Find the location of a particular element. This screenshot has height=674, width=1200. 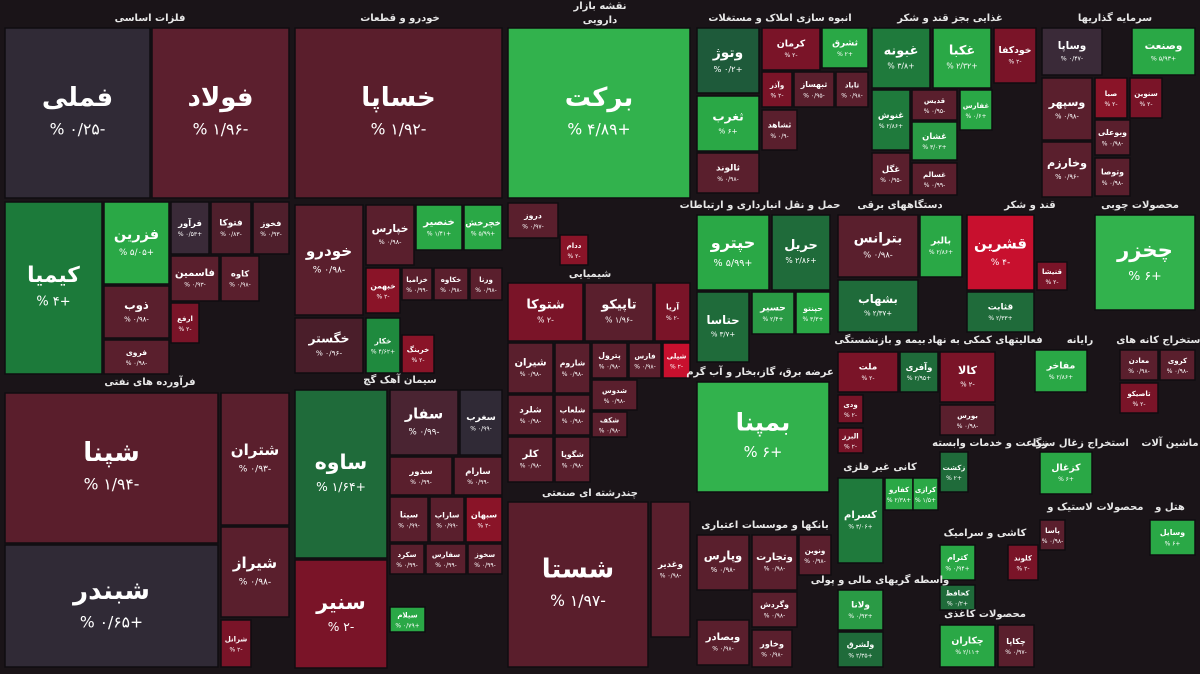

tile-name: غشان is located at coordinates (934, 136).